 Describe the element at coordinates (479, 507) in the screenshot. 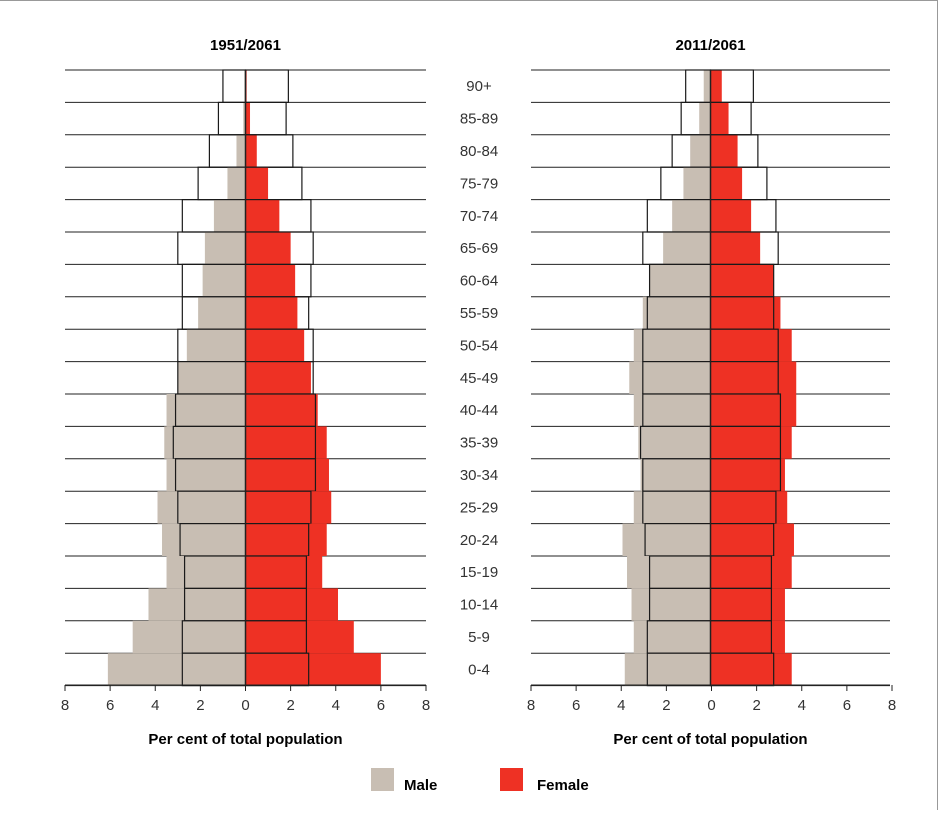

I see `age-label-25-29: 25-29` at that location.